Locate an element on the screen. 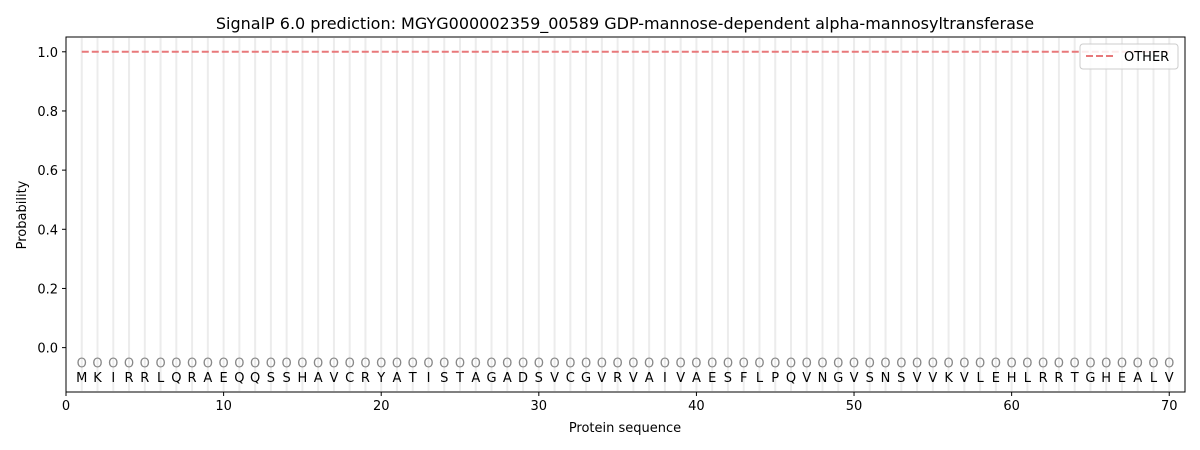 This screenshot has width=1200, height=450. legend-box is located at coordinates (1129, 56).